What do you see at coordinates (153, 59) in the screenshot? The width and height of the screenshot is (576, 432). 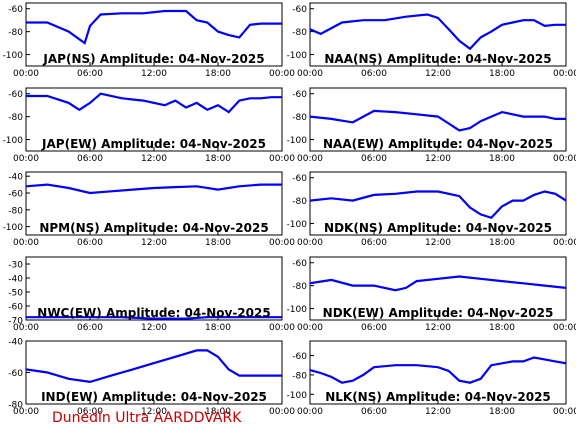 I see `chart-title: JAP(NS) Amplitude: 04-Nov-2025` at bounding box center [153, 59].